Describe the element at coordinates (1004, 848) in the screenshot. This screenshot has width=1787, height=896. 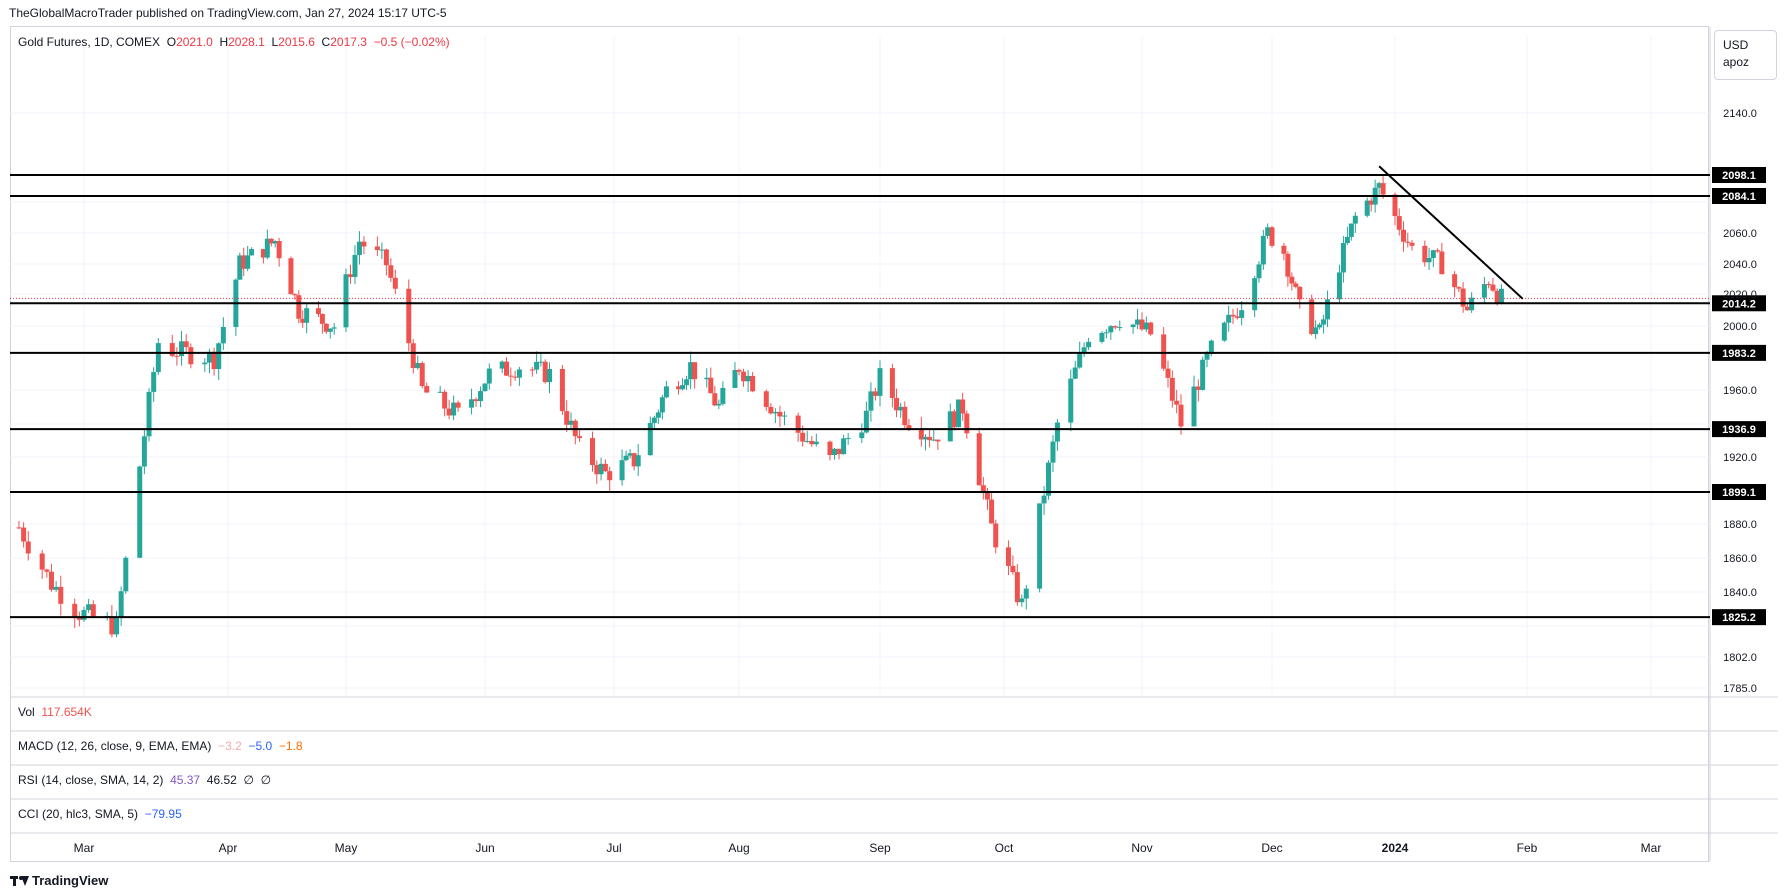
I see `time-tick-label: Oct` at that location.